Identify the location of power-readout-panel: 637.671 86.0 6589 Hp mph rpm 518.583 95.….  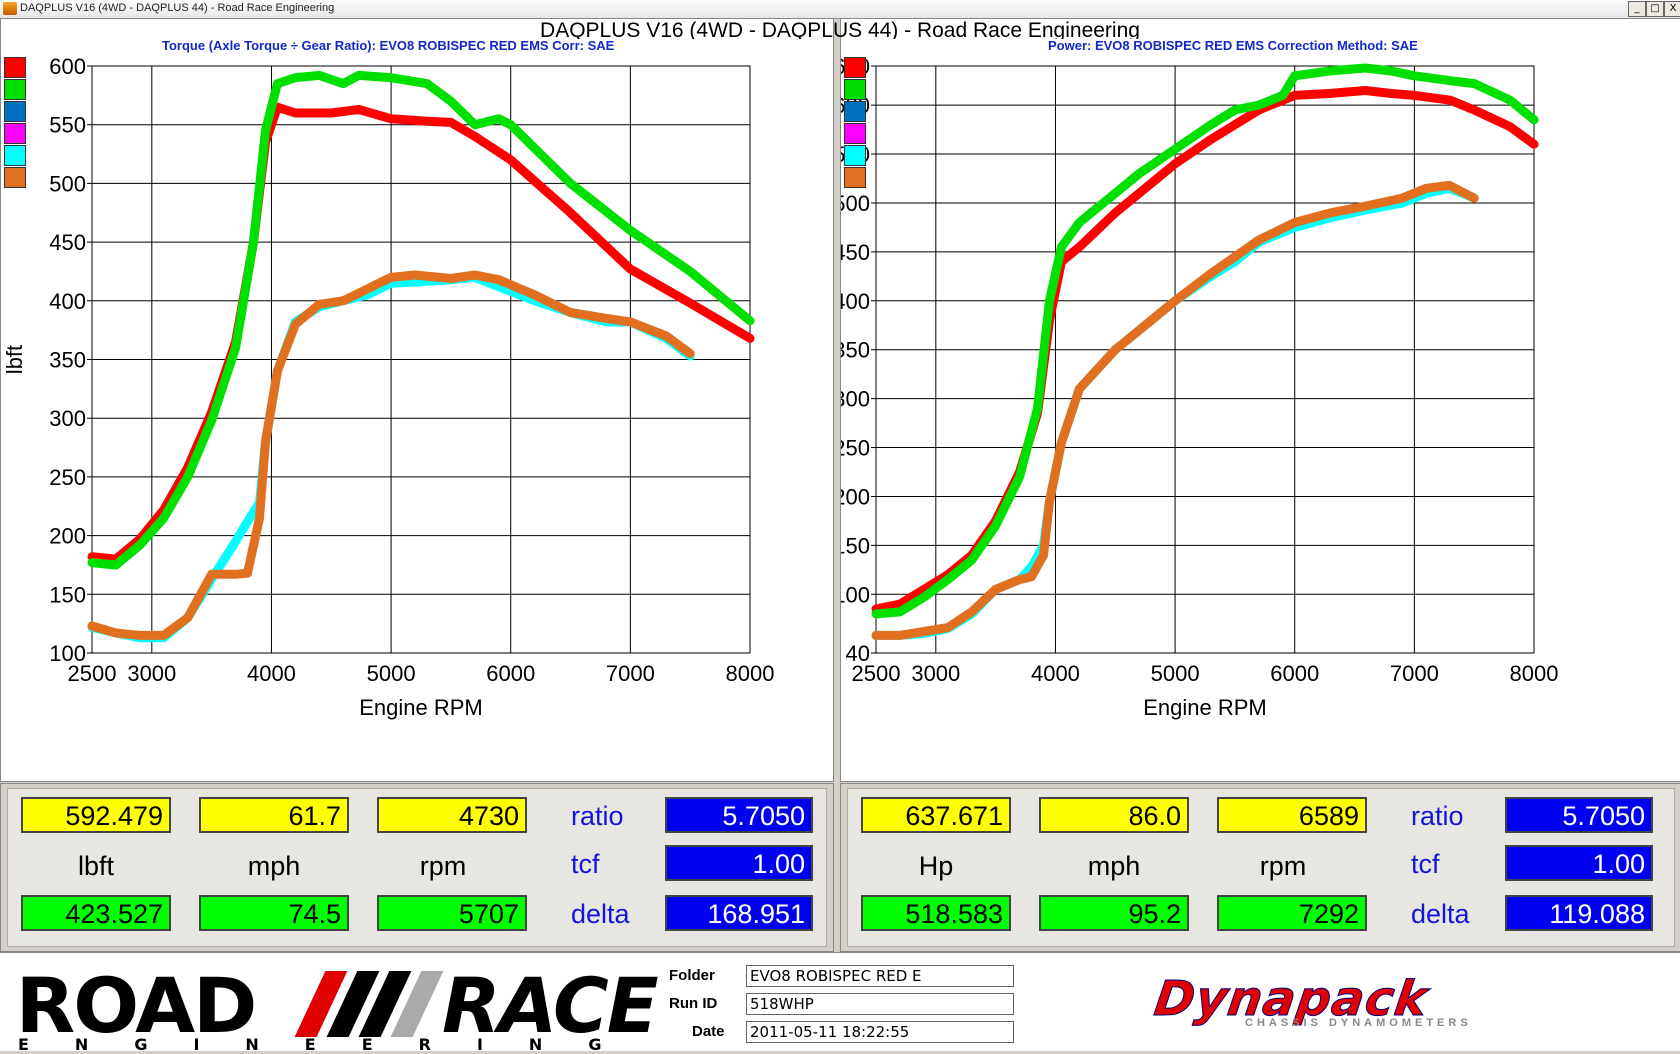
(1260, 867).